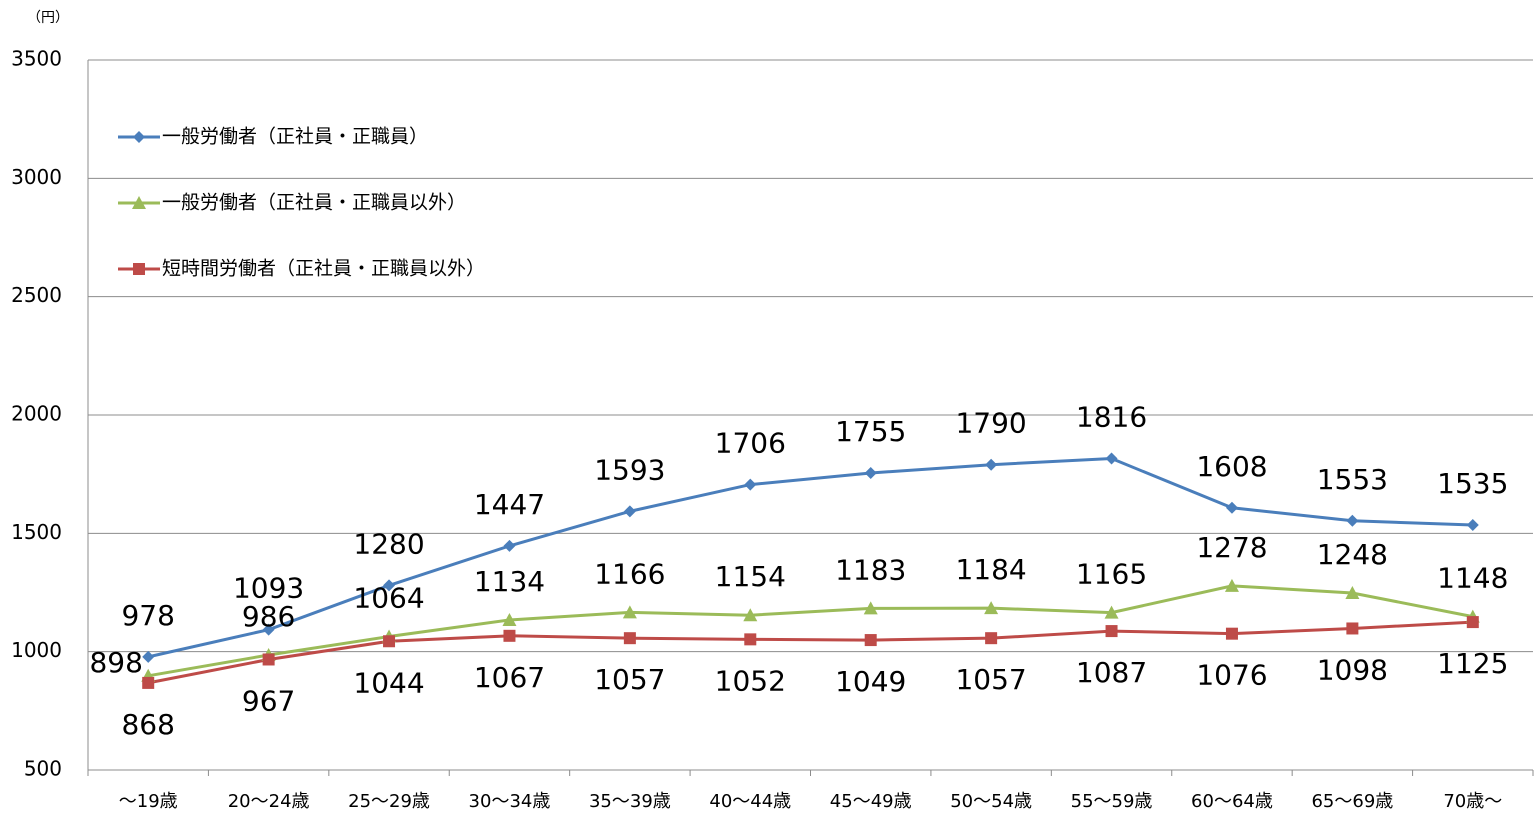  Describe the element at coordinates (750, 443) in the screenshot. I see `data-label: 1706` at that location.